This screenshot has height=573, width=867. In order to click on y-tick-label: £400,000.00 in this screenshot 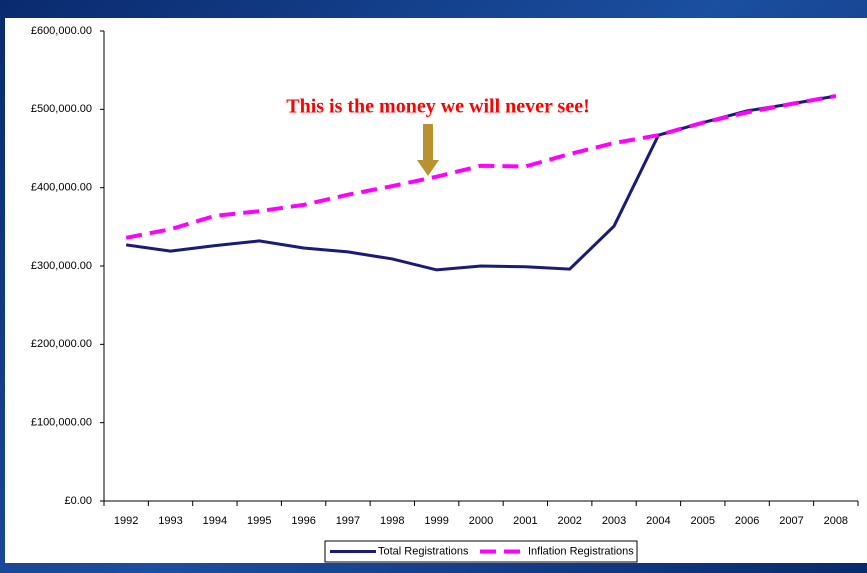, I will do `click(61, 188)`.